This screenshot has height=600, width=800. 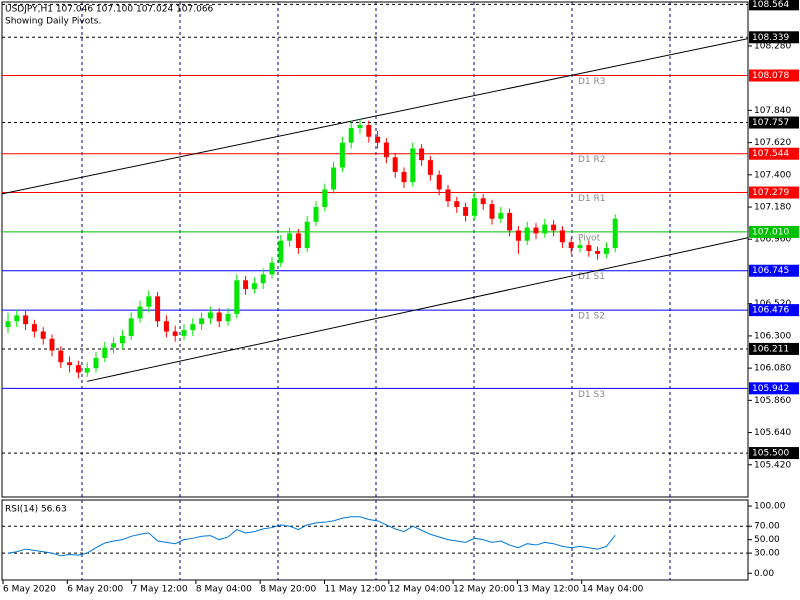 I want to click on x-tick-label: 12 May 20:00, so click(x=484, y=590).